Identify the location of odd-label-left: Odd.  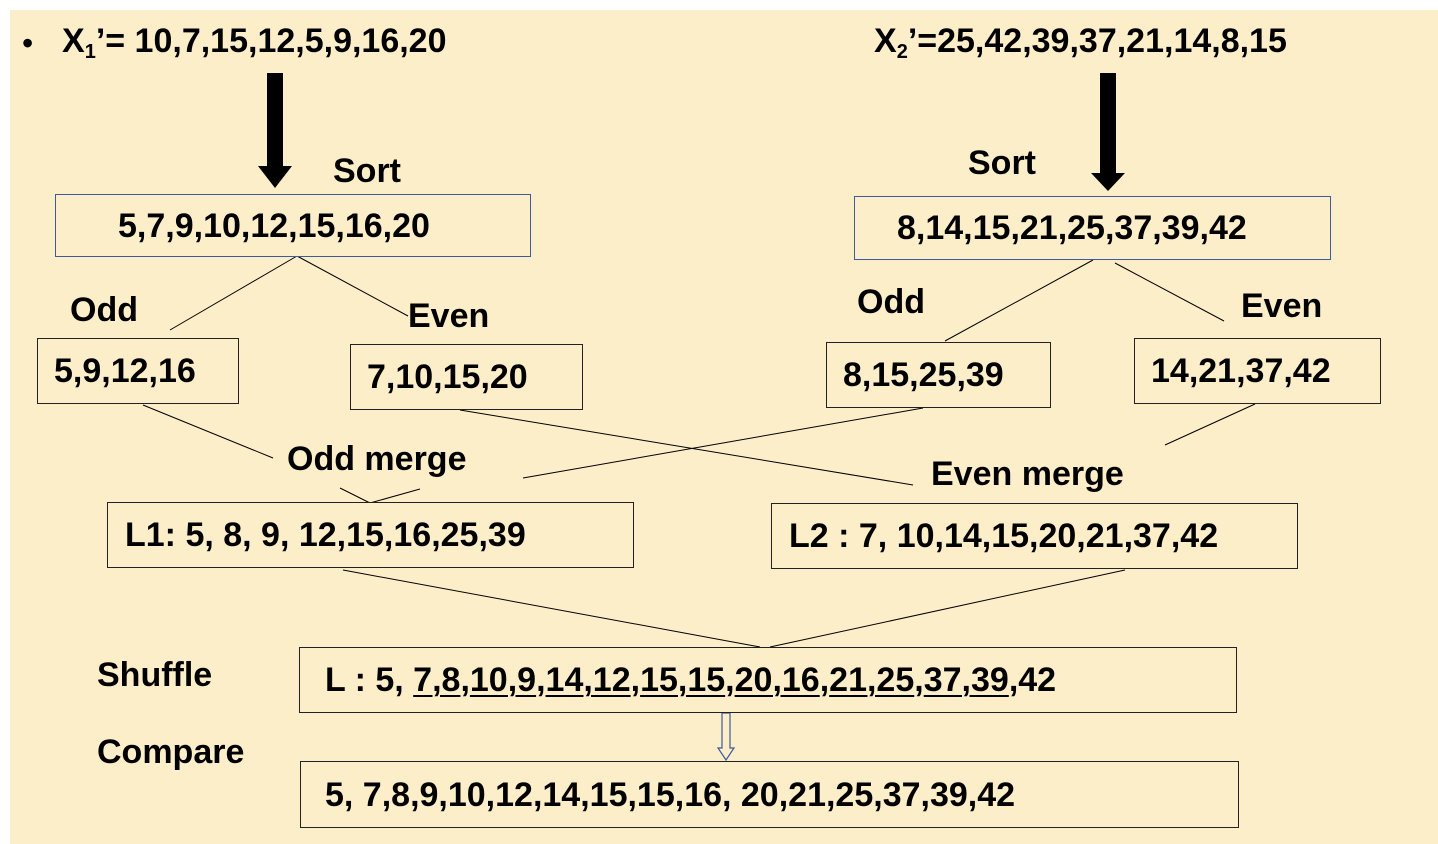
(104, 310).